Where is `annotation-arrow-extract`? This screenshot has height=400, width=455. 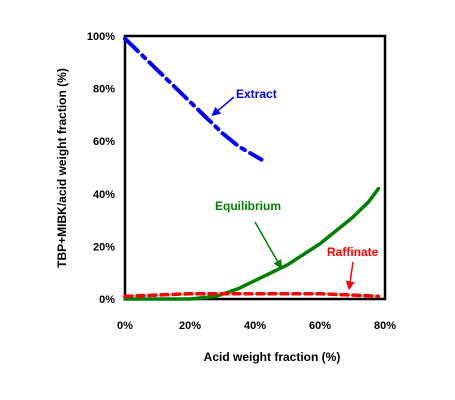 annotation-arrow-extract is located at coordinates (223, 106).